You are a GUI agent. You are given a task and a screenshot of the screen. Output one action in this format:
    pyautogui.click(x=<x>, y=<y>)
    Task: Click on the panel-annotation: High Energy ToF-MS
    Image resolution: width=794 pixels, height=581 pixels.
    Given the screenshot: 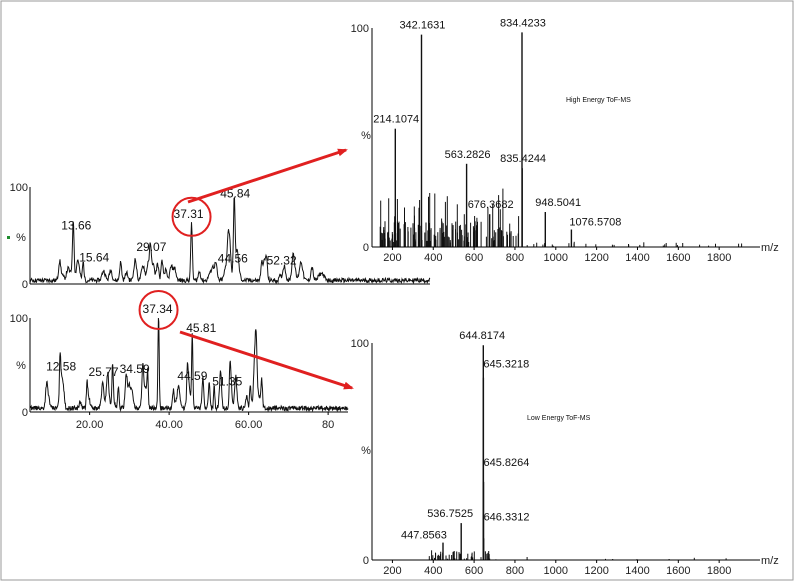 What is the action you would take?
    pyautogui.click(x=598, y=100)
    